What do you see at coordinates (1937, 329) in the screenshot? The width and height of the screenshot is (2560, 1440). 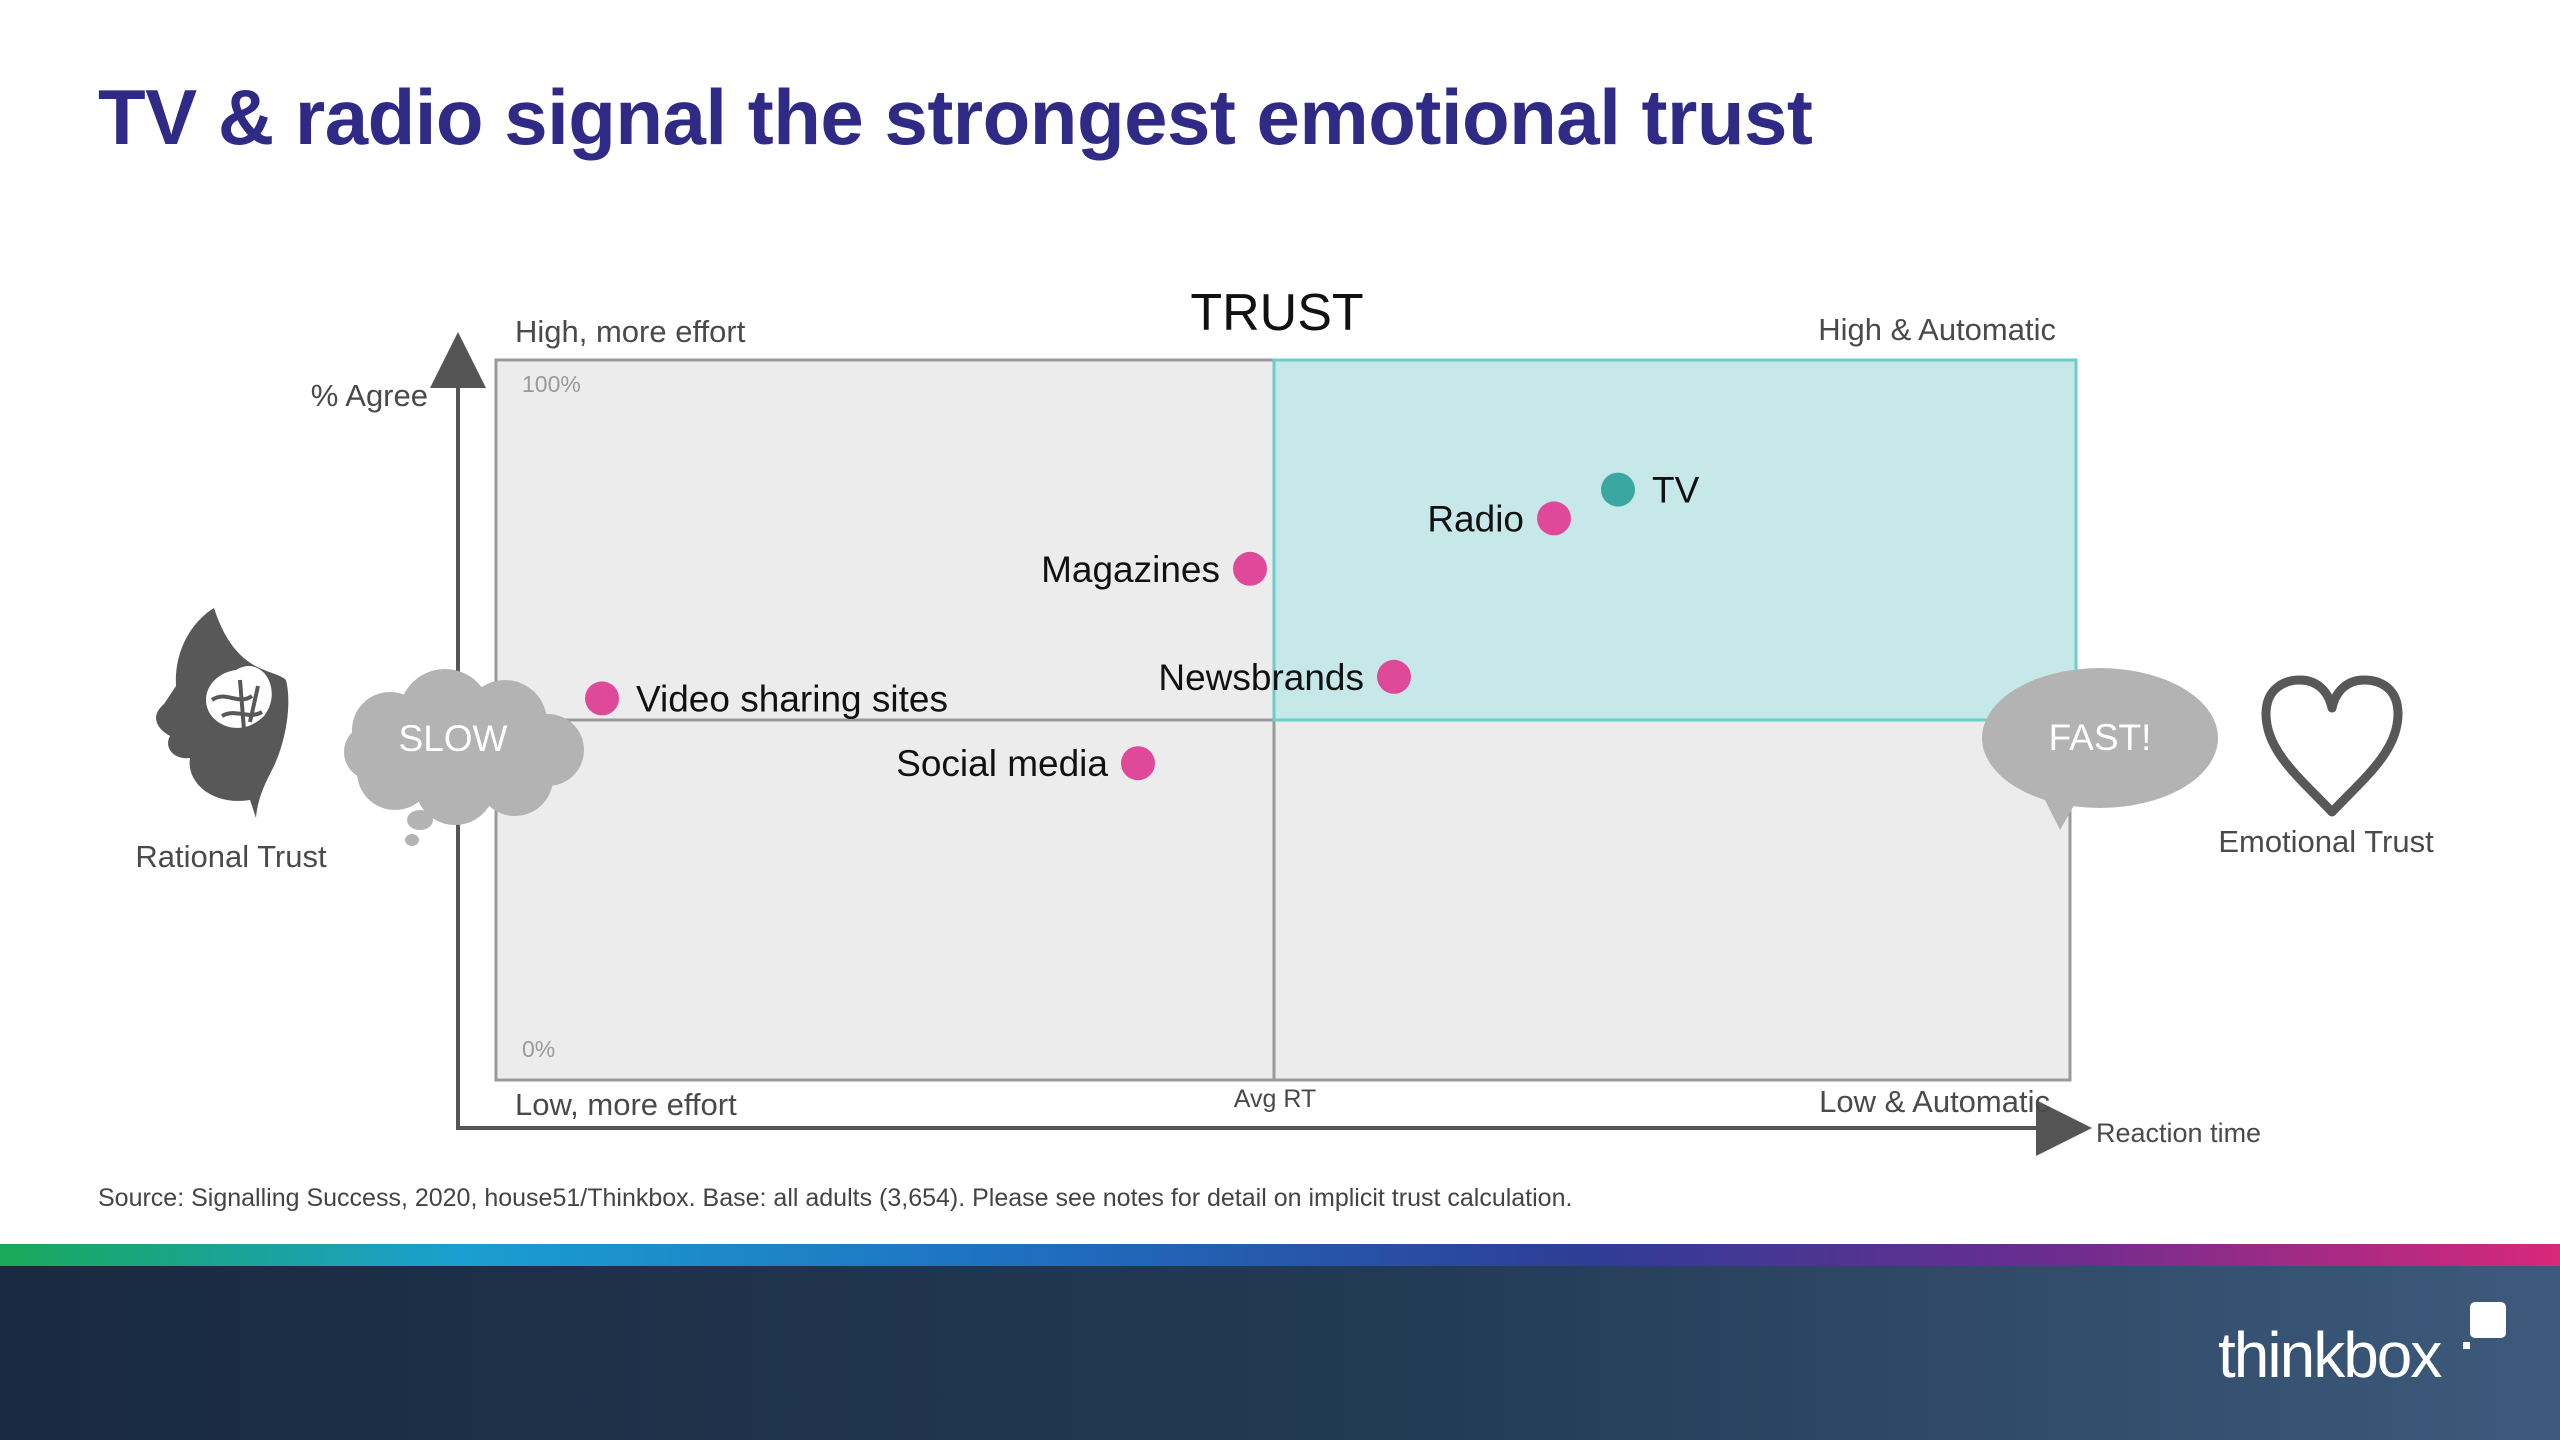 I see `quadrant-label-top-right: High & Automatic` at bounding box center [1937, 329].